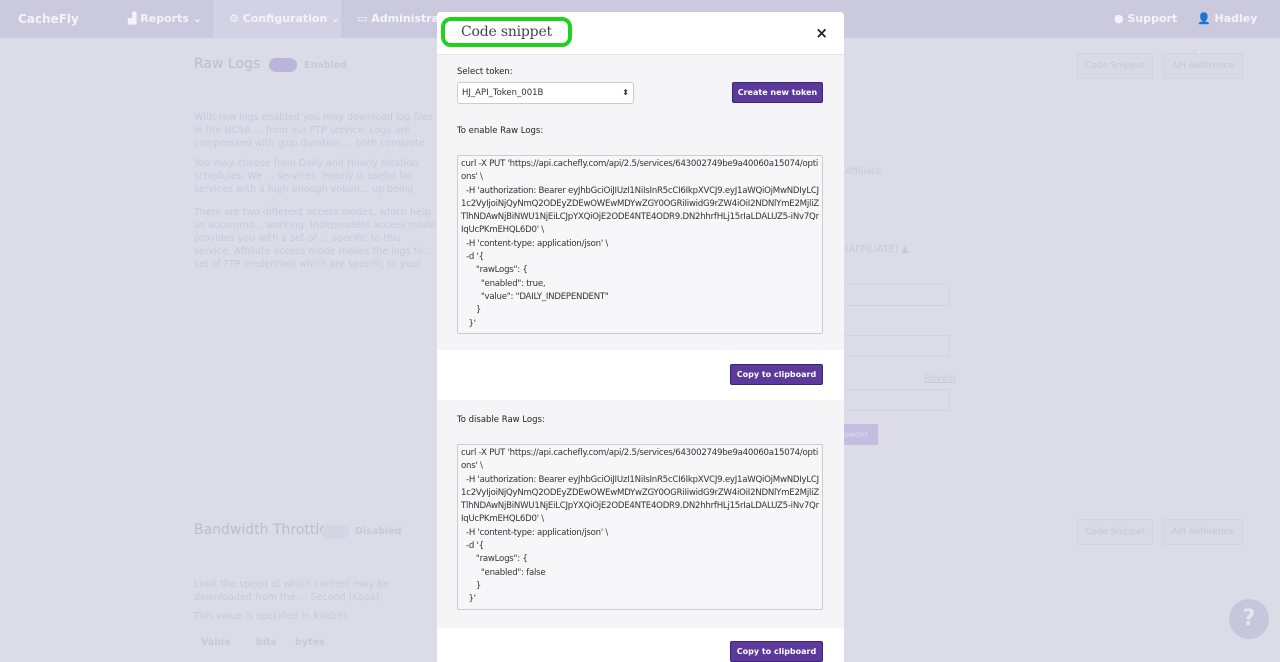 This screenshot has height=662, width=1280. I want to click on help-circle-icon: ●, so click(1121, 18).